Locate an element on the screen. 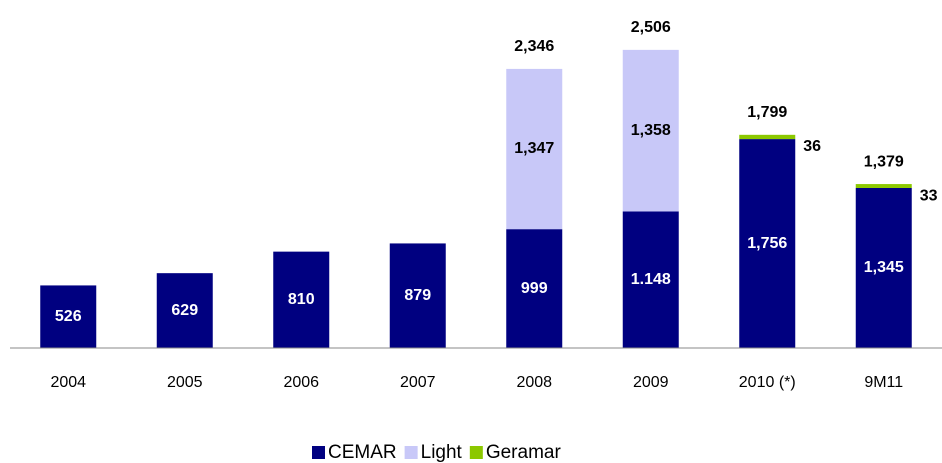  data-label: 36 is located at coordinates (812, 146).